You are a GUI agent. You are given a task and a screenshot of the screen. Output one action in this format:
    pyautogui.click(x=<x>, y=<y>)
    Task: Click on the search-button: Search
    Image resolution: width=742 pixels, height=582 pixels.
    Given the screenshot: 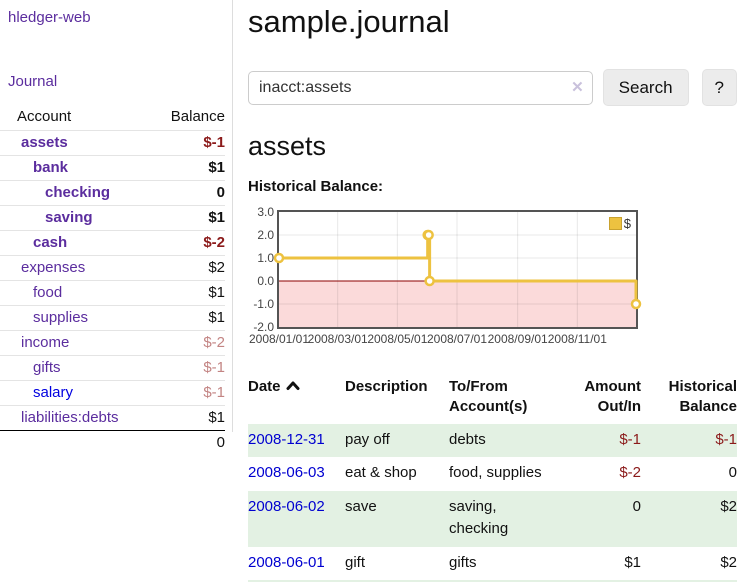 What is the action you would take?
    pyautogui.click(x=645, y=87)
    